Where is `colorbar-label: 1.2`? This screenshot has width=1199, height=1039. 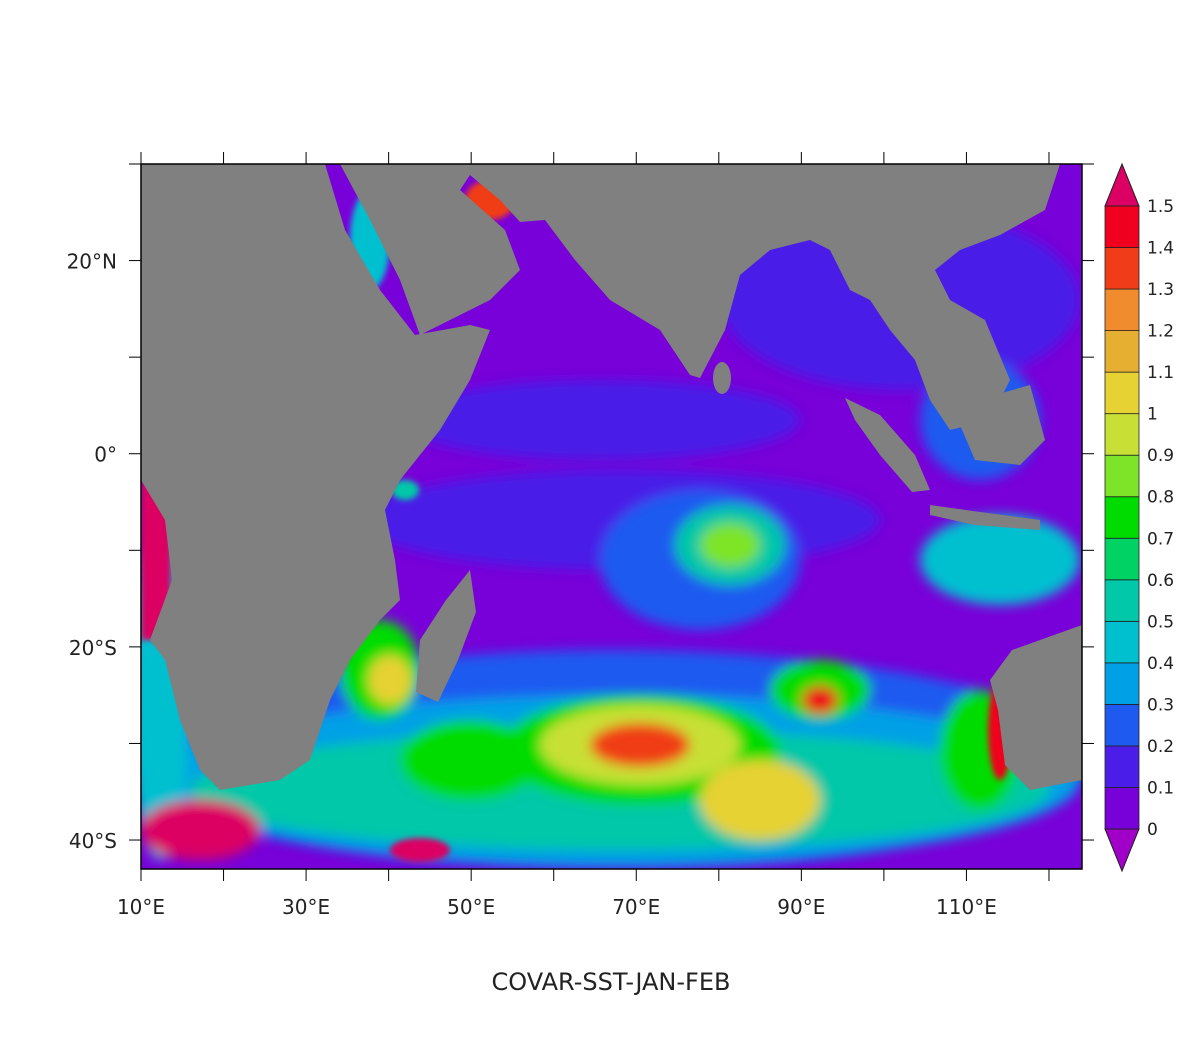 colorbar-label: 1.2 is located at coordinates (1160, 332).